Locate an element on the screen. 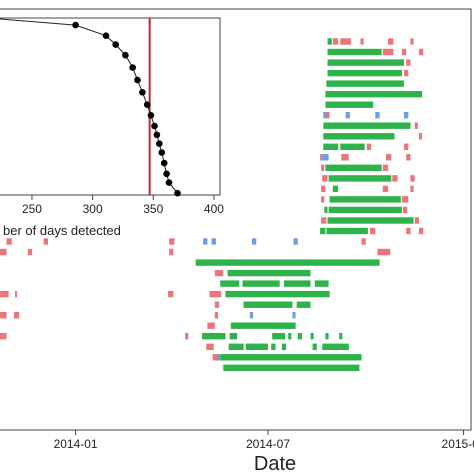 This screenshot has height=474, width=474. inset-points is located at coordinates (126, 109).